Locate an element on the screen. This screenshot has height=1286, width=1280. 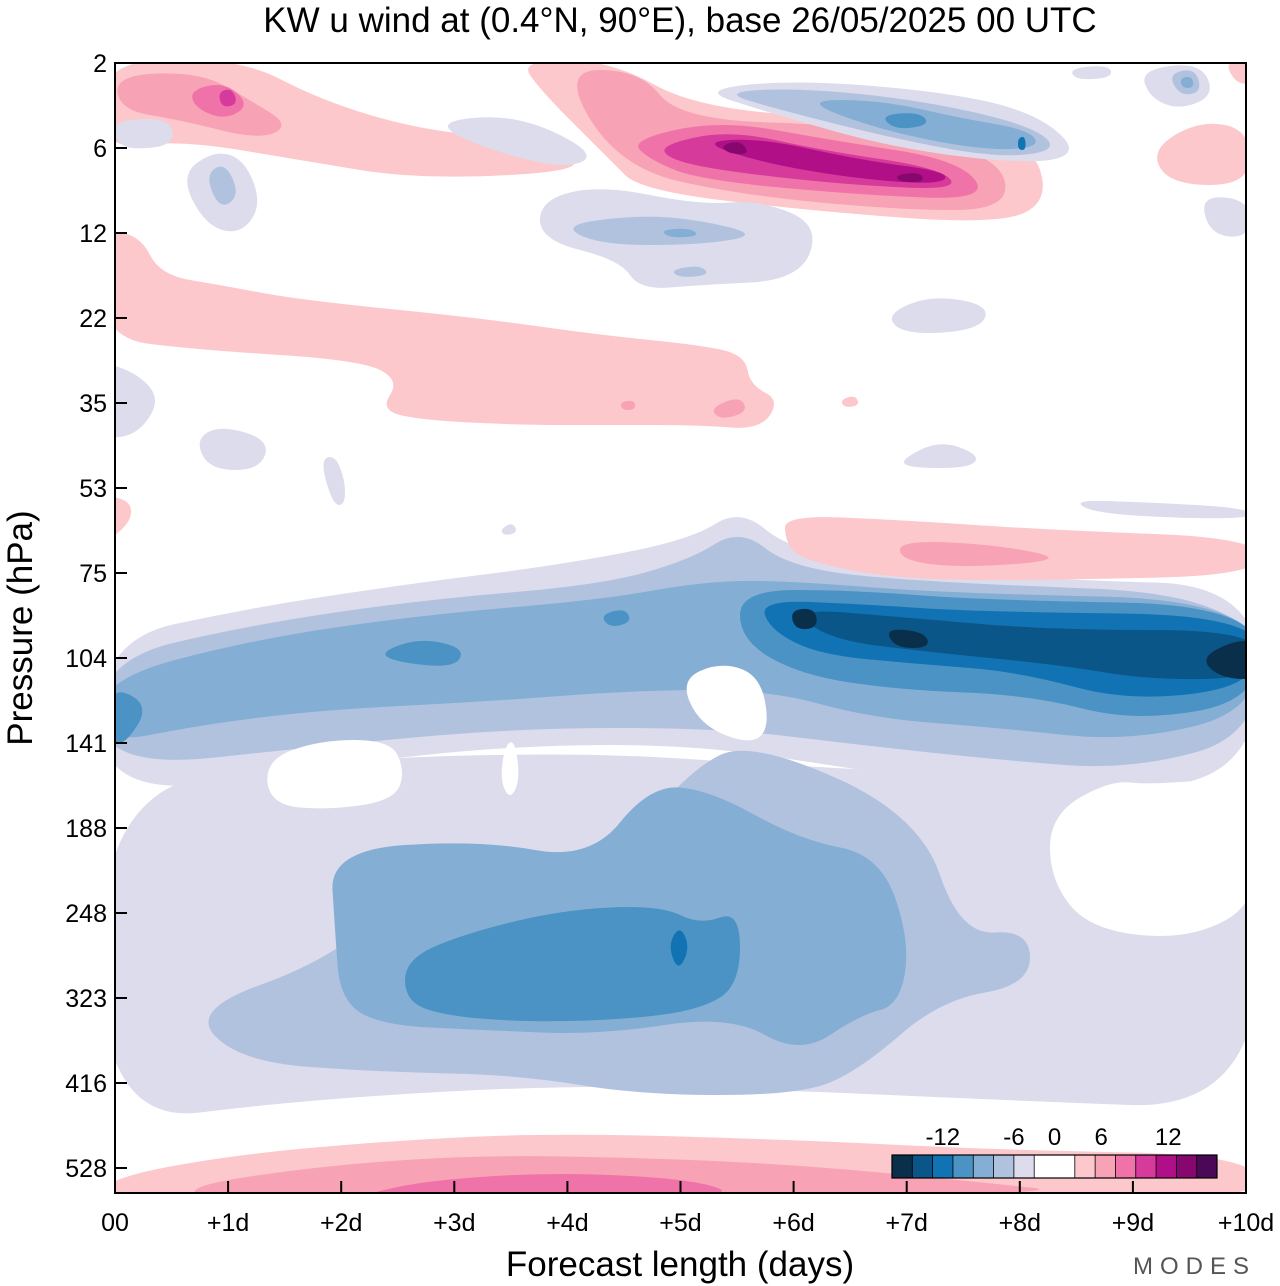
y-tick-label: 141 is located at coordinates (86, 744).